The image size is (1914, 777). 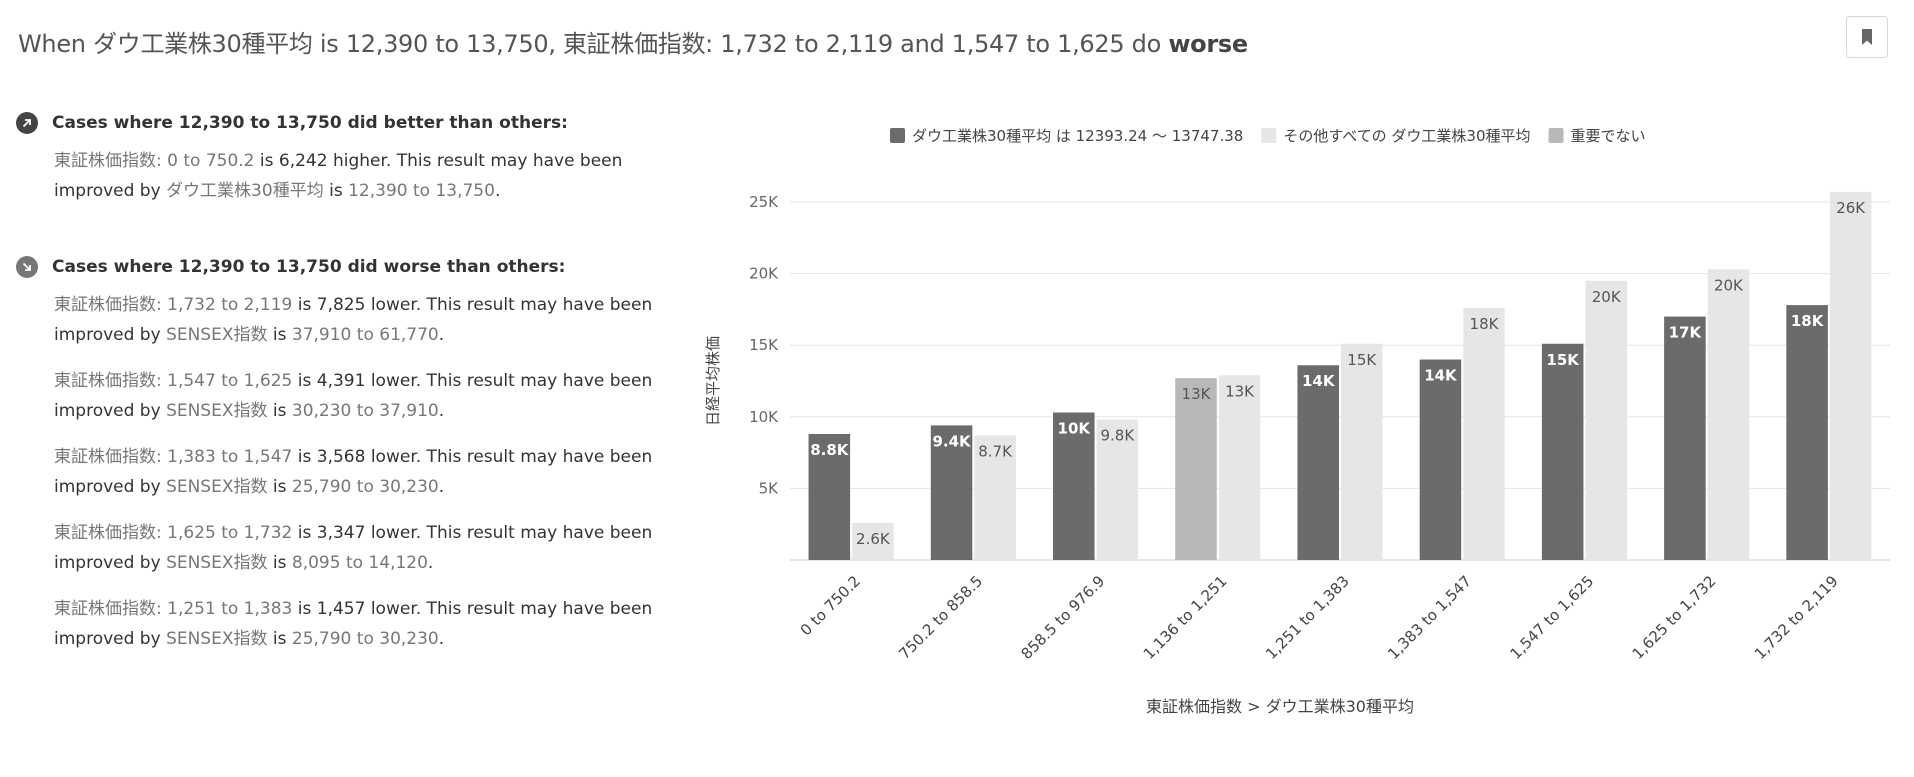 I want to click on bar-value-label: 10K, so click(x=1075, y=429).